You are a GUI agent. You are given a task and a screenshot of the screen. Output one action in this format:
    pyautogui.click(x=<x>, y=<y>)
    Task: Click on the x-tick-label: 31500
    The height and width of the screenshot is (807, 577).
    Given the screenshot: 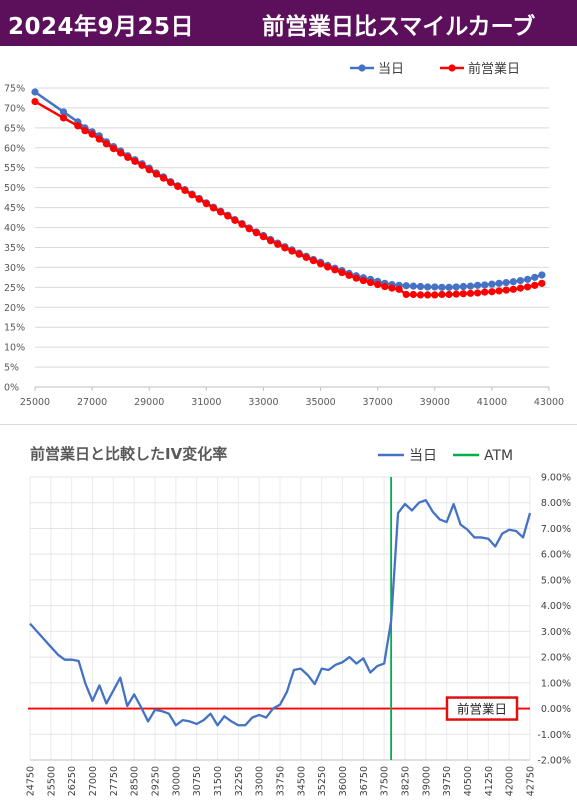 What is the action you would take?
    pyautogui.click(x=218, y=781)
    